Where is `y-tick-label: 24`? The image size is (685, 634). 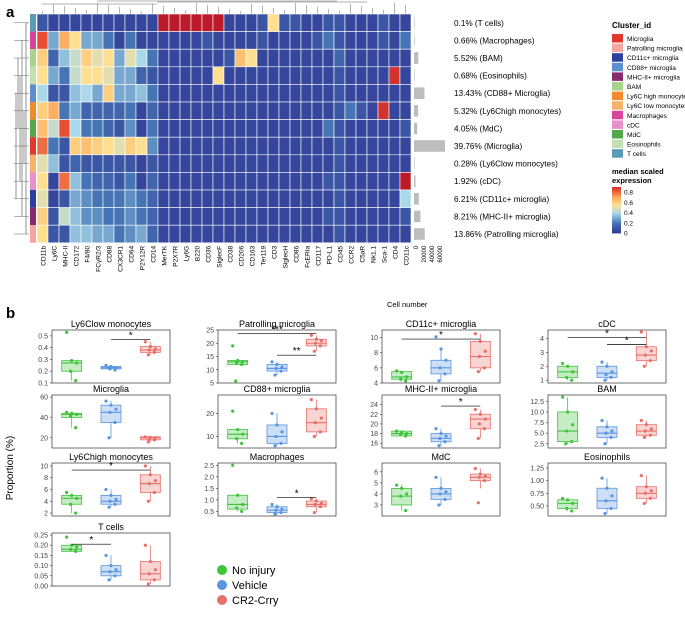 y-tick-label: 24 is located at coordinates (374, 405).